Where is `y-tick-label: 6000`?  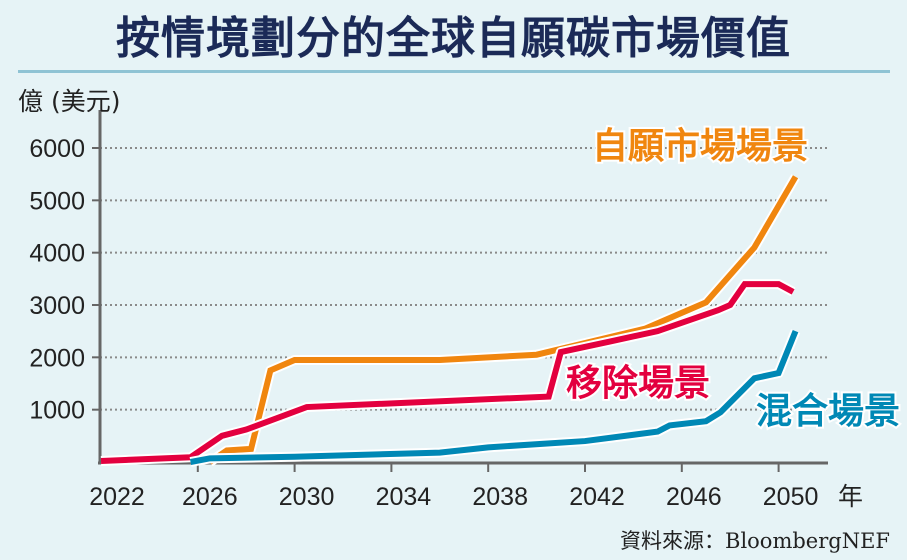 y-tick-label: 6000 is located at coordinates (57, 149).